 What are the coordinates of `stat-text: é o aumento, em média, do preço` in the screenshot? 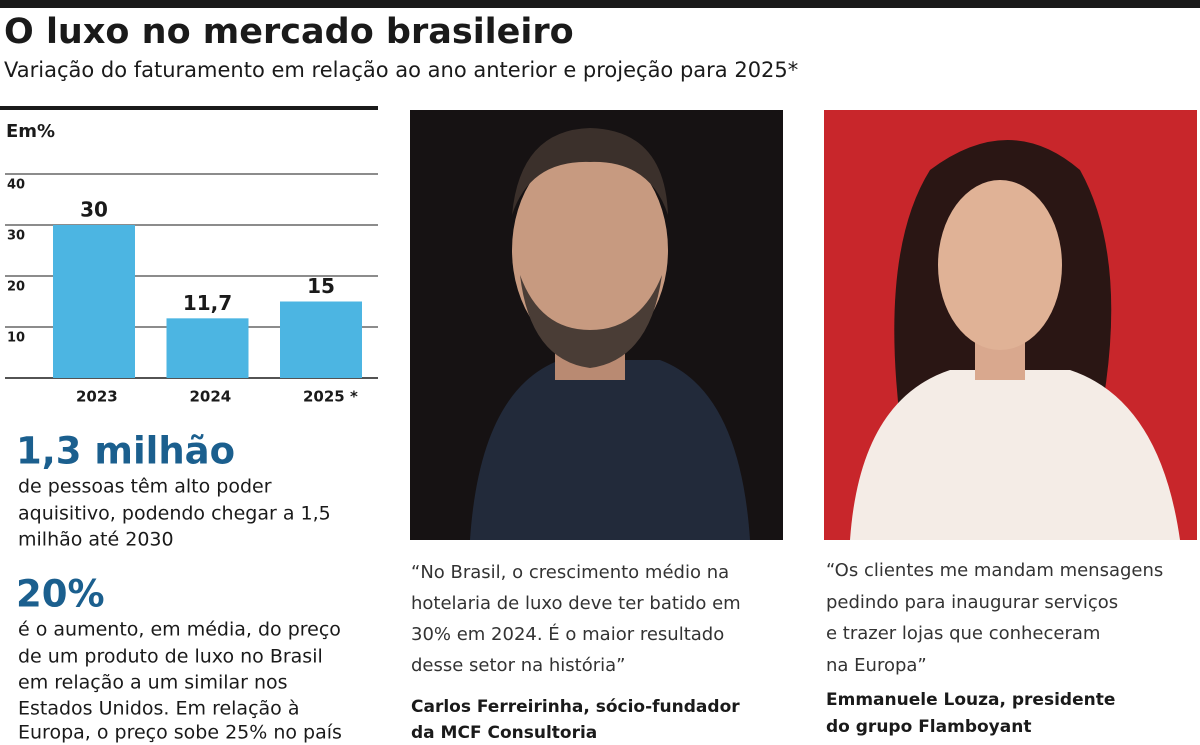 It's located at (179, 630).